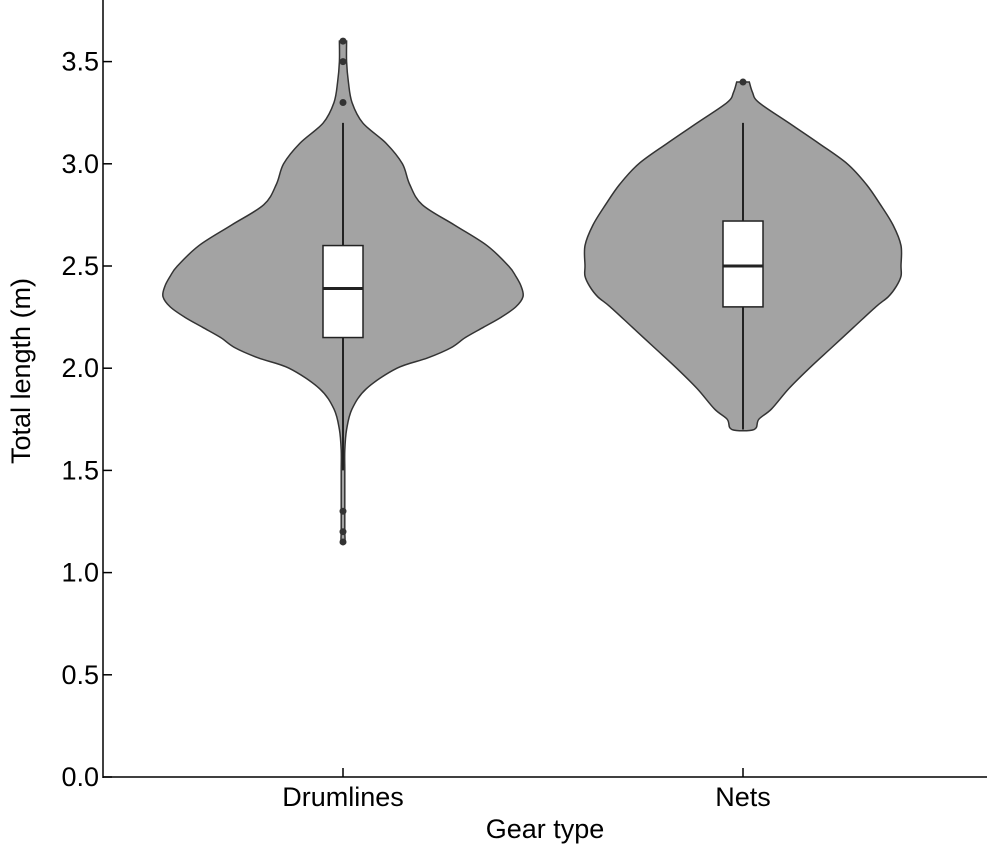  Describe the element at coordinates (80, 164) in the screenshot. I see `y-tick-label: 3.0` at that location.